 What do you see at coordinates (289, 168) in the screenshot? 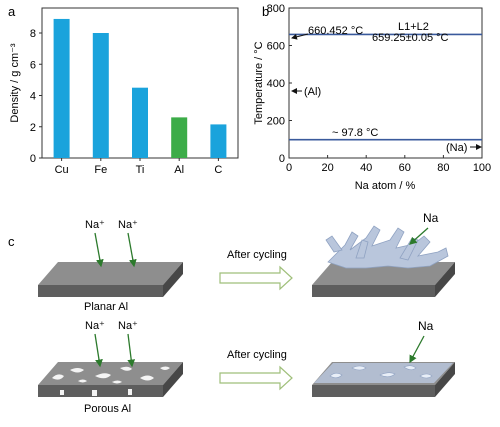
I see `x-tick-label-b: 0` at bounding box center [289, 168].